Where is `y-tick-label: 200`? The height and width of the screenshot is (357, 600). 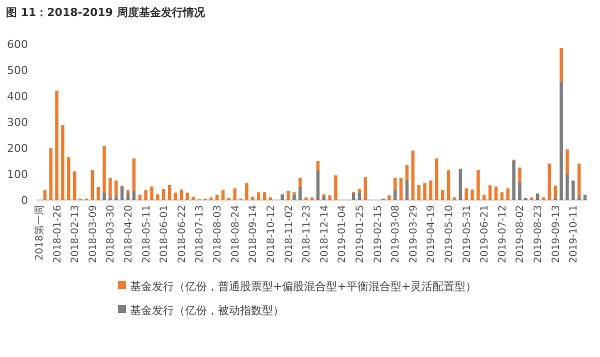 y-tick-label: 200 is located at coordinates (17, 148).